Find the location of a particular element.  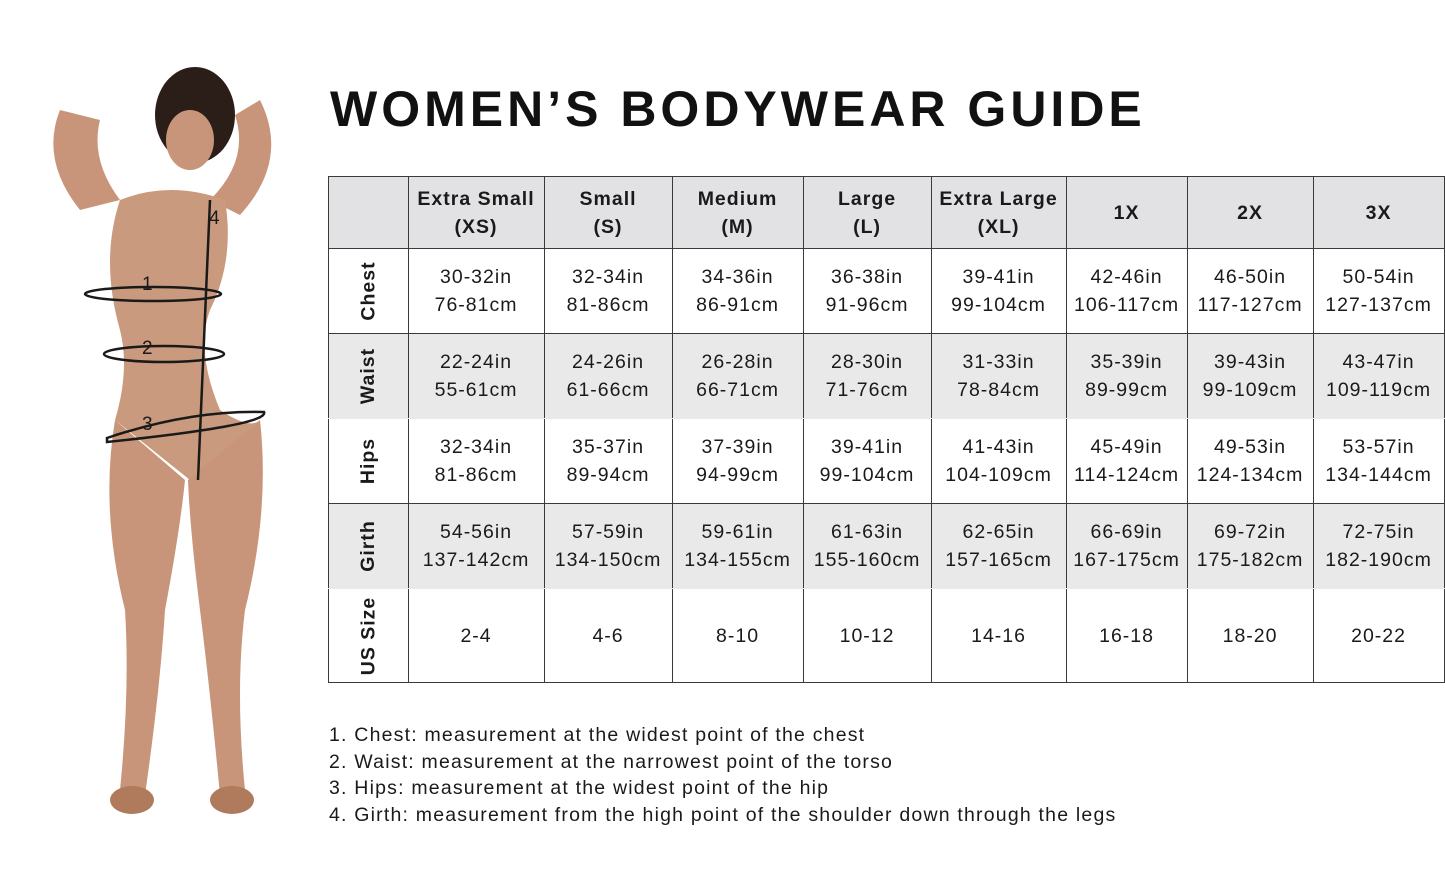

column-header-line: (S) is located at coordinates (608, 226).